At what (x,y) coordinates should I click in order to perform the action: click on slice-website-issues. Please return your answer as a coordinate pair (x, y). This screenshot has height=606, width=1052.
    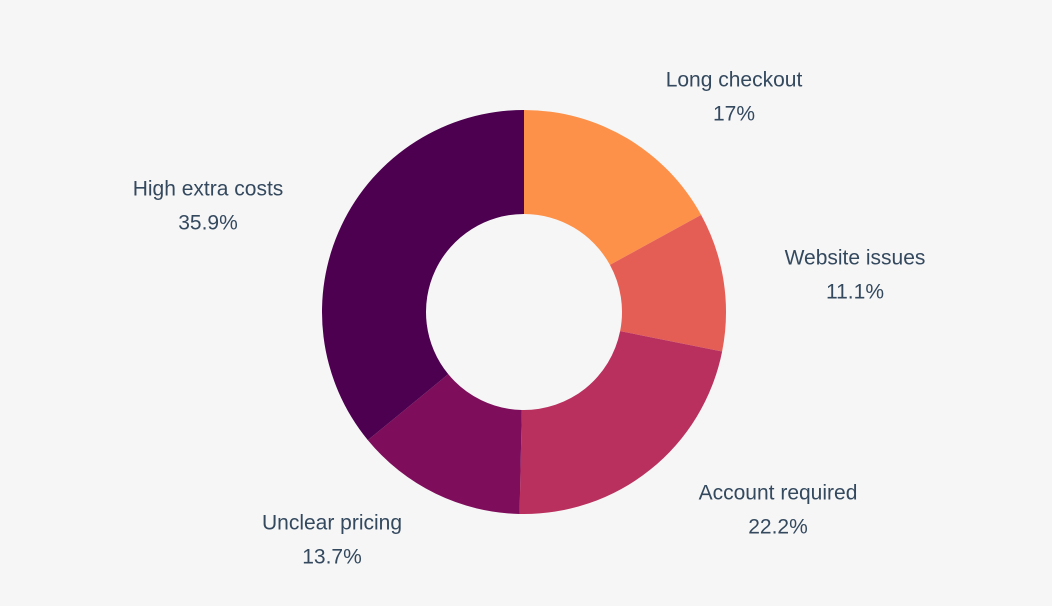
    Looking at the image, I should click on (668, 283).